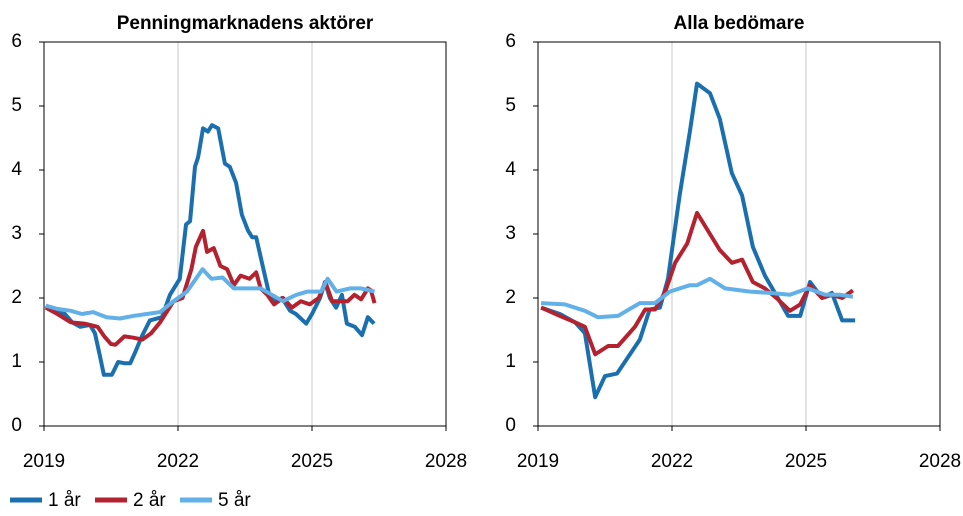 The height and width of the screenshot is (516, 963). I want to click on chart-title: Alla bedömare, so click(739, 23).